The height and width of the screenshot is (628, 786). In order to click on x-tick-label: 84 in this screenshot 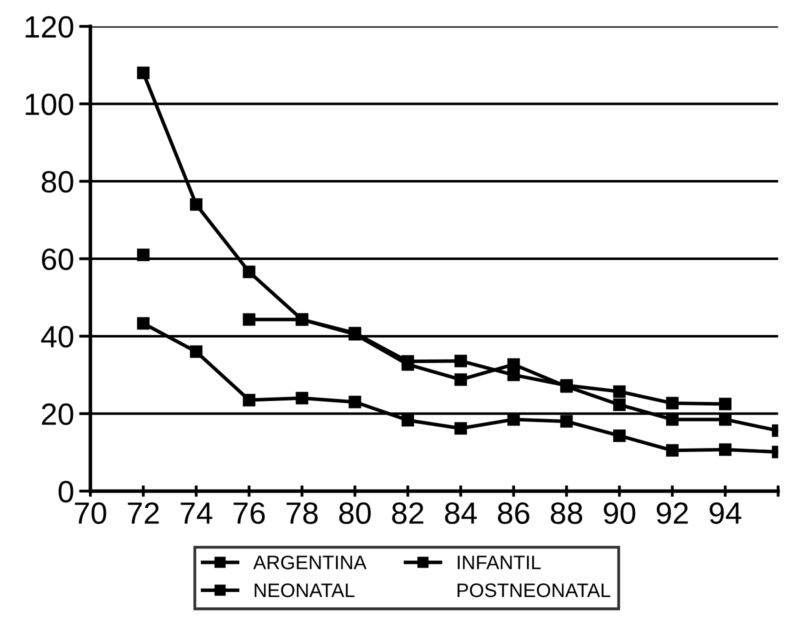, I will do `click(461, 513)`.